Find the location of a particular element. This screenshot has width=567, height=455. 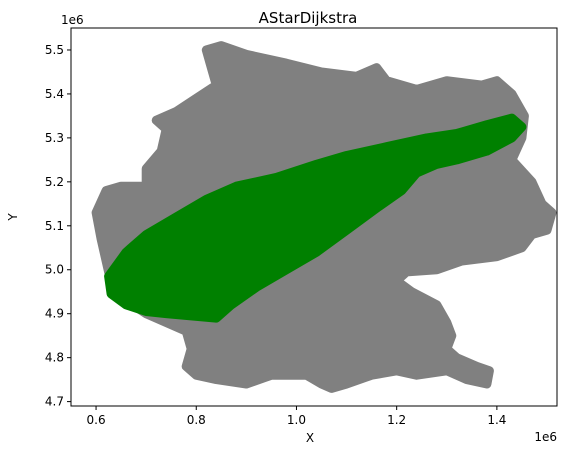

x-tick-label: 0.6 is located at coordinates (96, 420).